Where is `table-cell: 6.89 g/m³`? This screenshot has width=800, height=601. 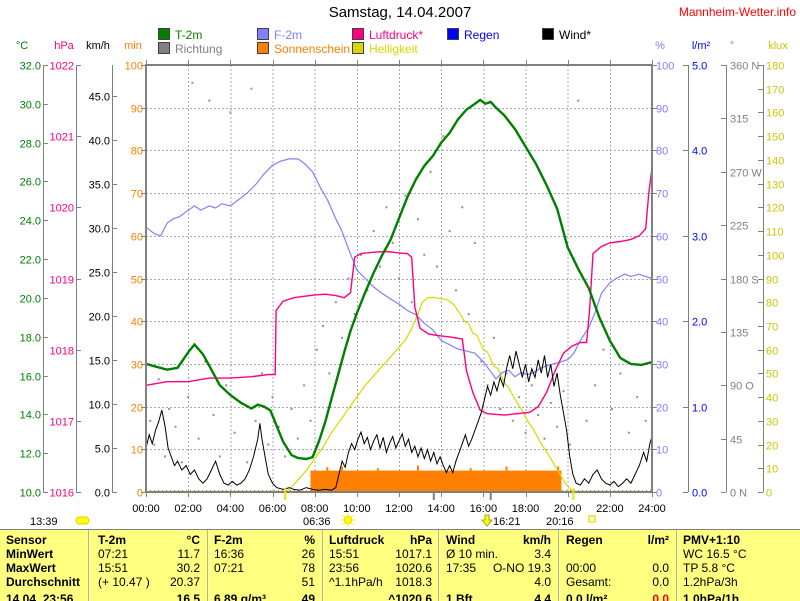
table-cell: 6.89 g/m³ is located at coordinates (240, 596).